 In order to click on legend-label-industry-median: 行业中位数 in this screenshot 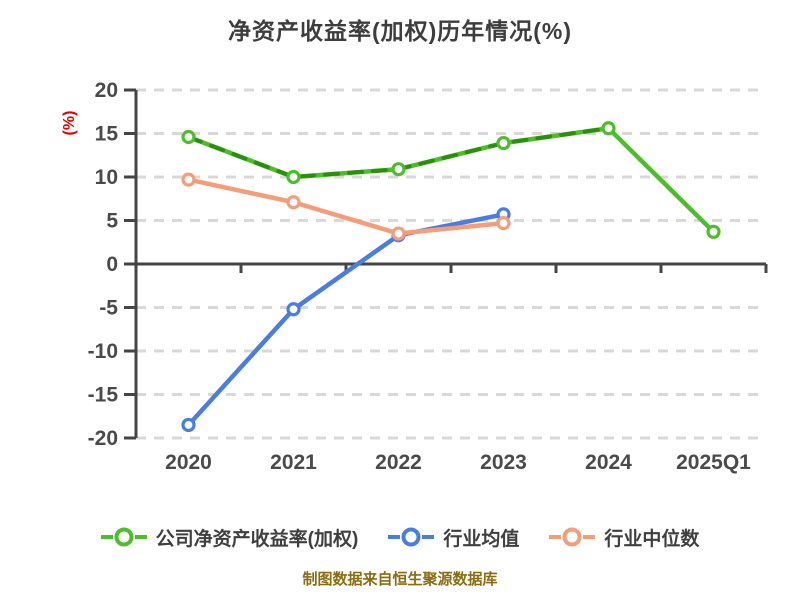, I will do `click(652, 539)`.